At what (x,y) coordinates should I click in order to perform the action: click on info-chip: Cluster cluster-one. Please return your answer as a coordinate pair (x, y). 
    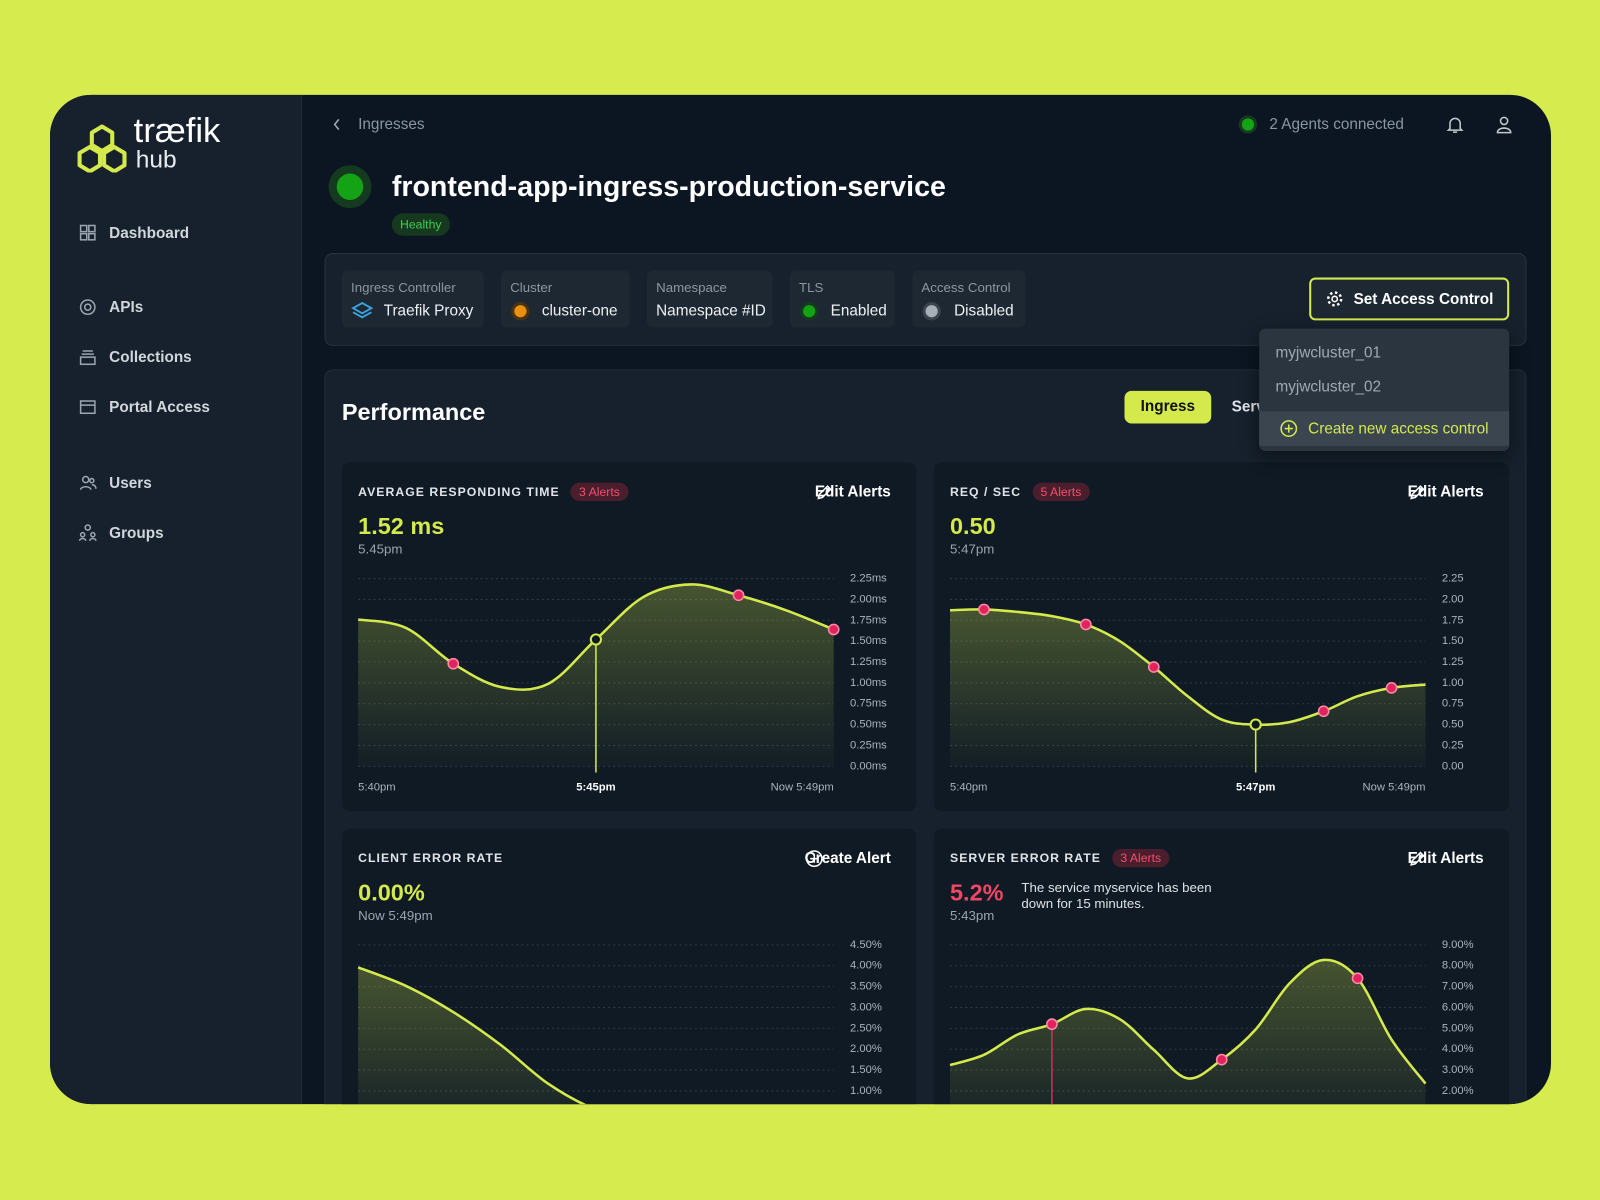
    Looking at the image, I should click on (565, 299).